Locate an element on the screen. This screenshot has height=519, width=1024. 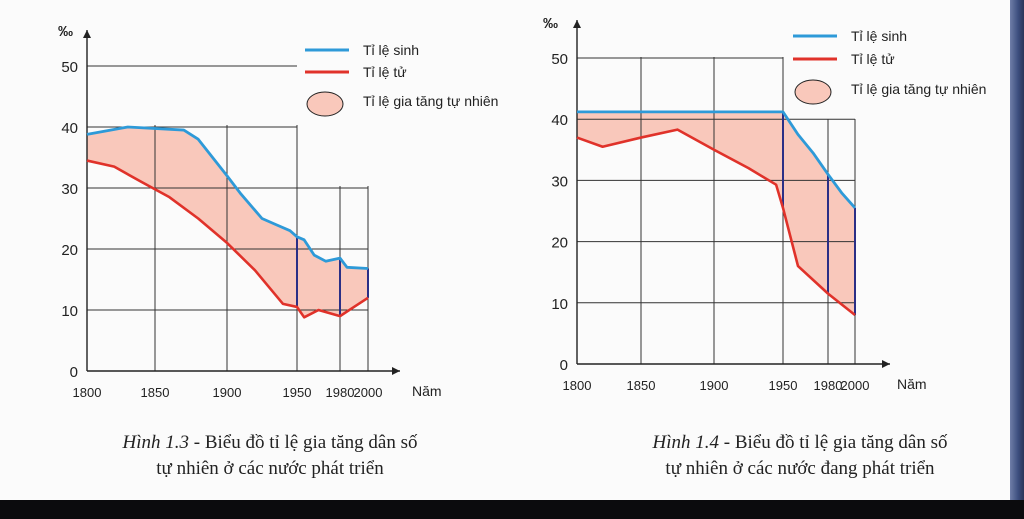
caption-1-line2: tự nhiên ở các nước phát triển is located at coordinates (270, 468).